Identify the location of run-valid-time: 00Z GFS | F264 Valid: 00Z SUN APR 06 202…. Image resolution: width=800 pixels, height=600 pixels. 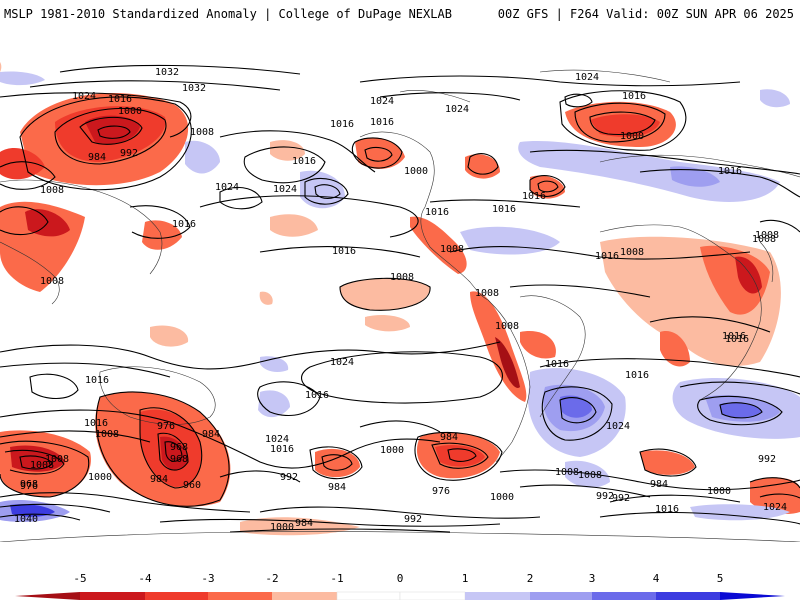
(645, 14).